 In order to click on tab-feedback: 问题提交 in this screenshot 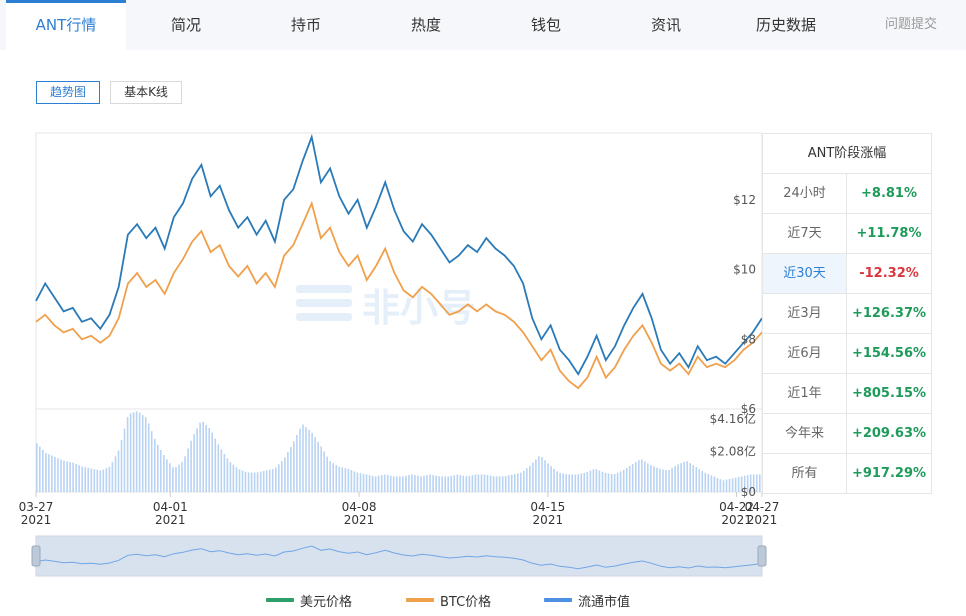, I will do `click(910, 24)`.